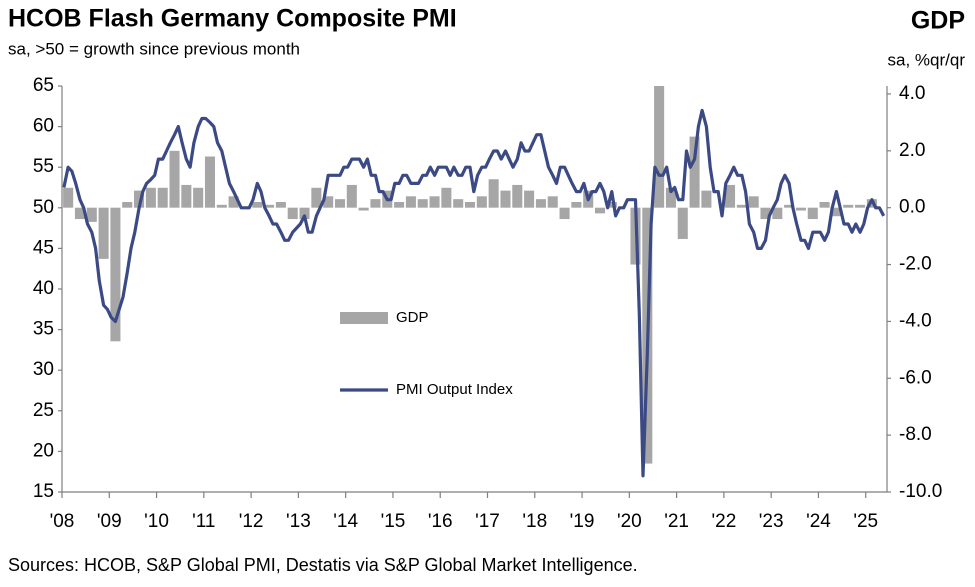  I want to click on y-tick-label: 15, so click(43, 491).